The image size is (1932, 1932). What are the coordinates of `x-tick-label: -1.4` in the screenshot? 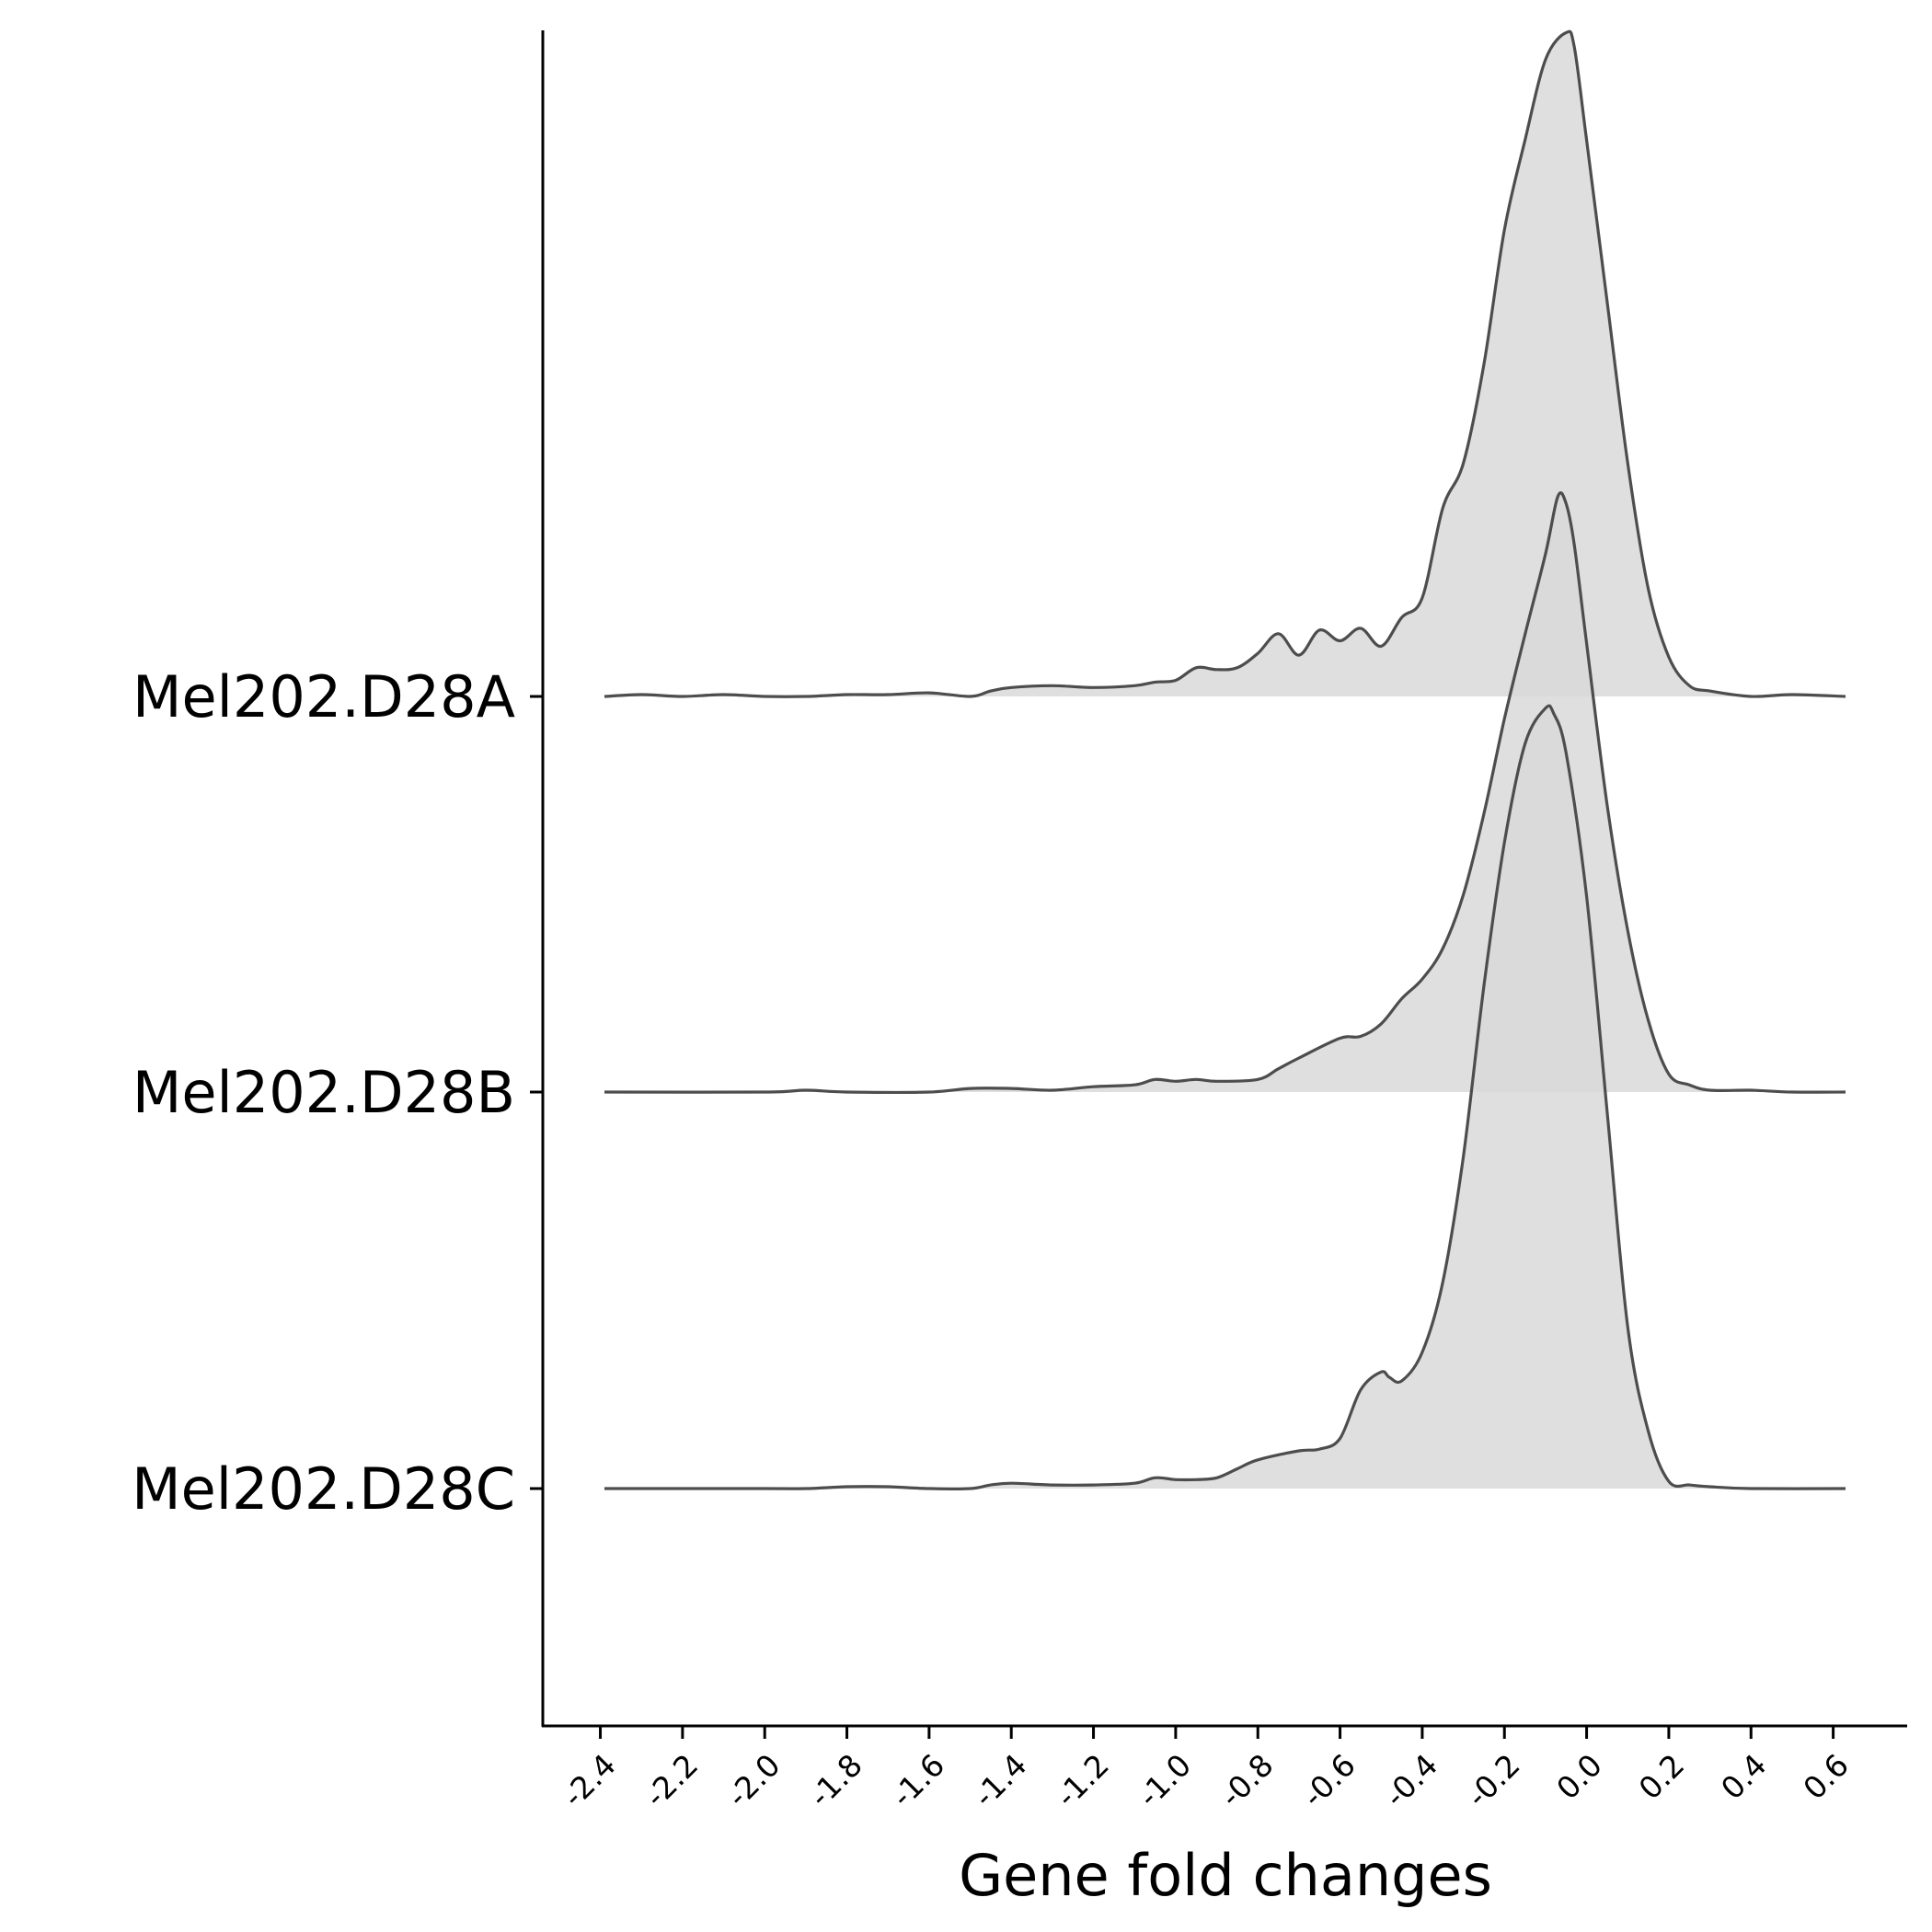 It's located at (999, 1780).